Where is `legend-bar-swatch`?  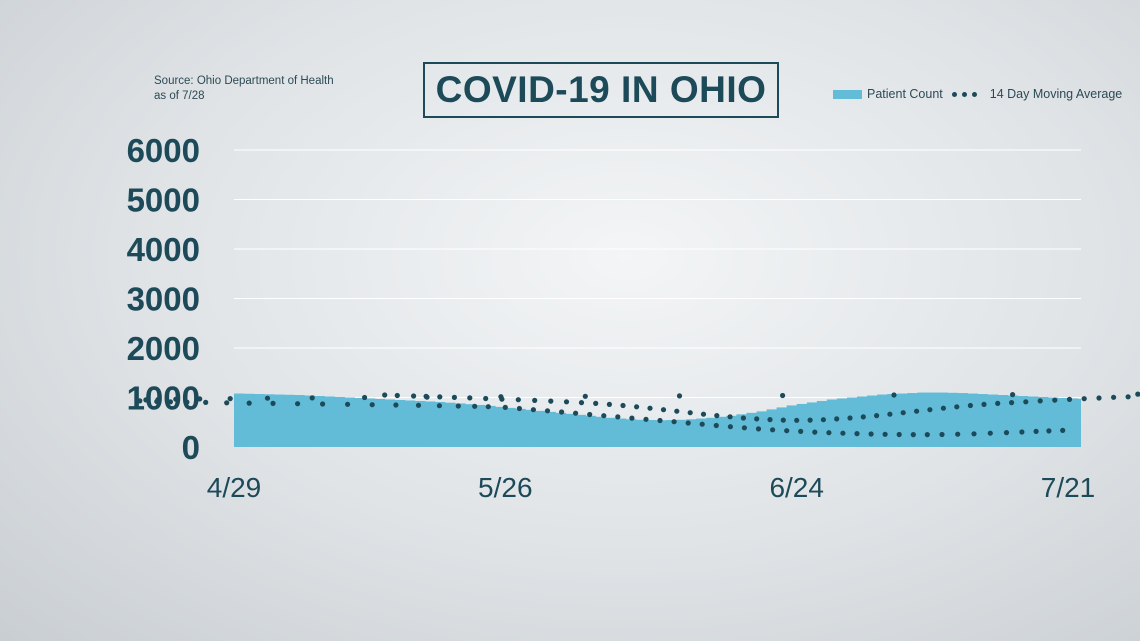 legend-bar-swatch is located at coordinates (847, 94).